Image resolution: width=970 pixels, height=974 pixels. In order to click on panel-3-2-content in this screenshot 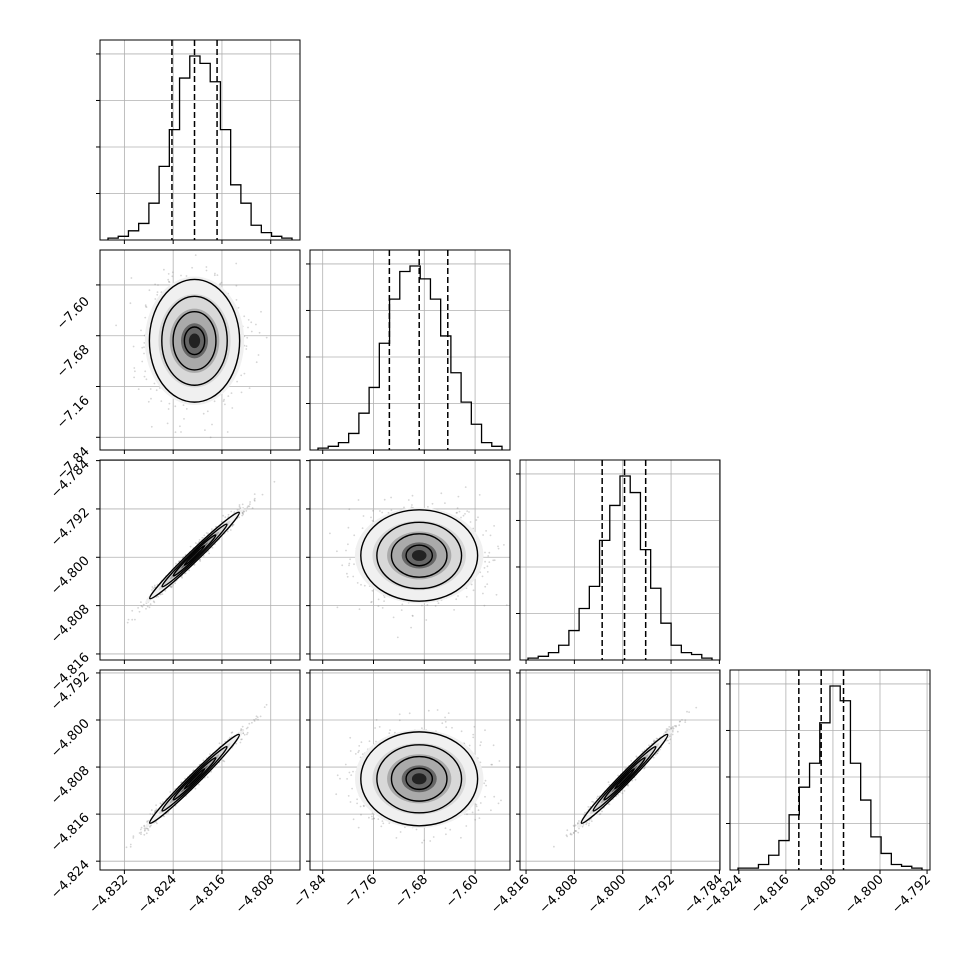, I will do `click(412, 560)`.